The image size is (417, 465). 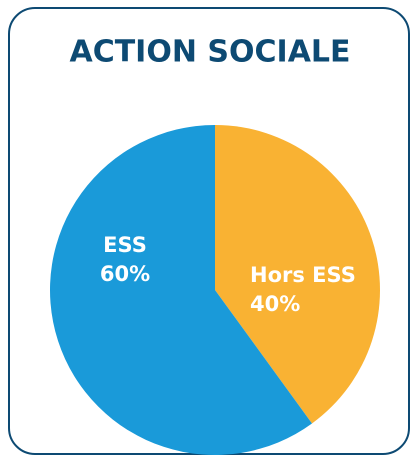 What do you see at coordinates (303, 275) in the screenshot?
I see `slice-category: Hors ESS` at bounding box center [303, 275].